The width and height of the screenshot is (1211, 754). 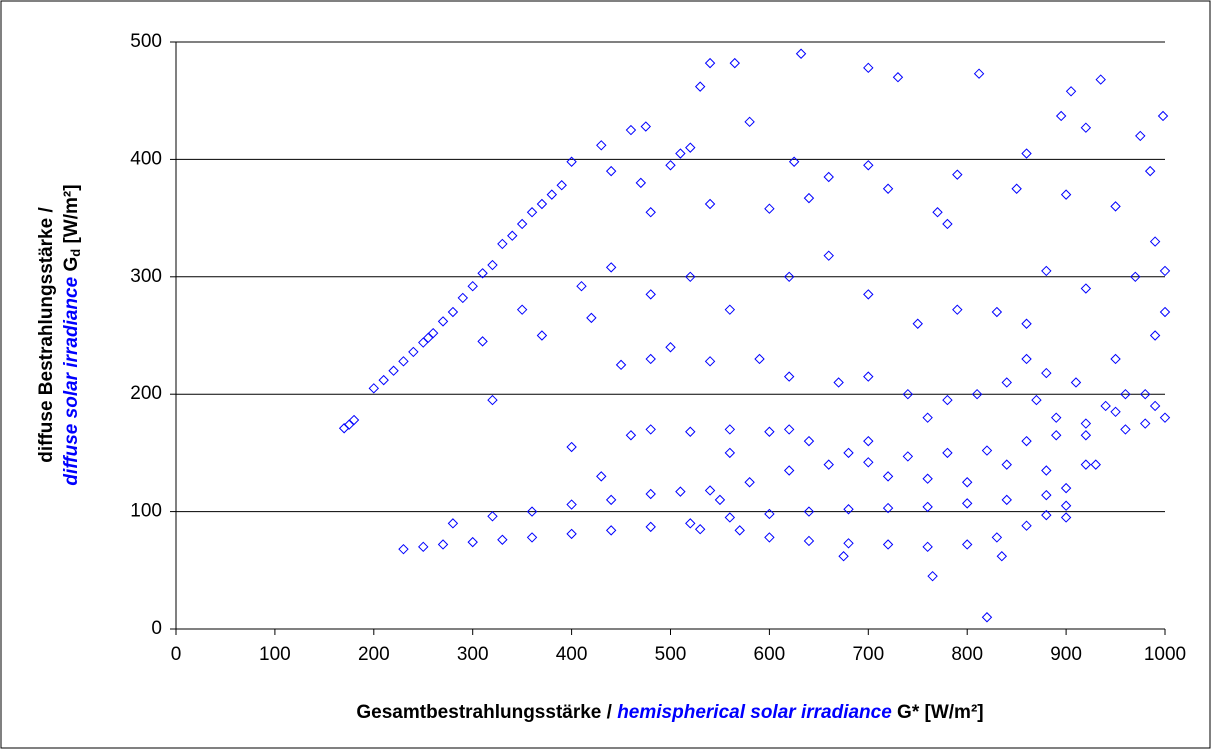 What do you see at coordinates (1165, 654) in the screenshot?
I see `x-tick-label: 1000` at bounding box center [1165, 654].